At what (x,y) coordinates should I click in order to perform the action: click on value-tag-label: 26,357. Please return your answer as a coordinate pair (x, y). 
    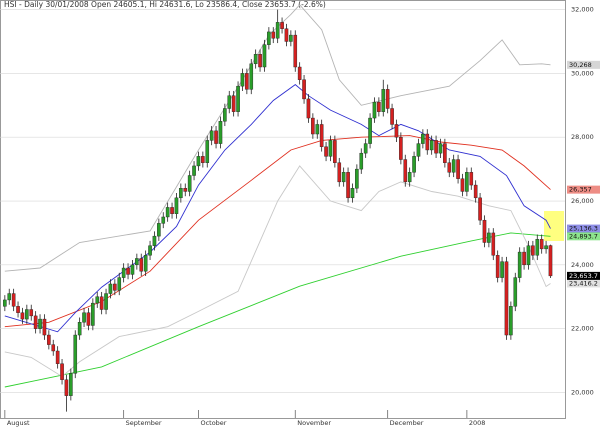
    Looking at the image, I should click on (580, 190).